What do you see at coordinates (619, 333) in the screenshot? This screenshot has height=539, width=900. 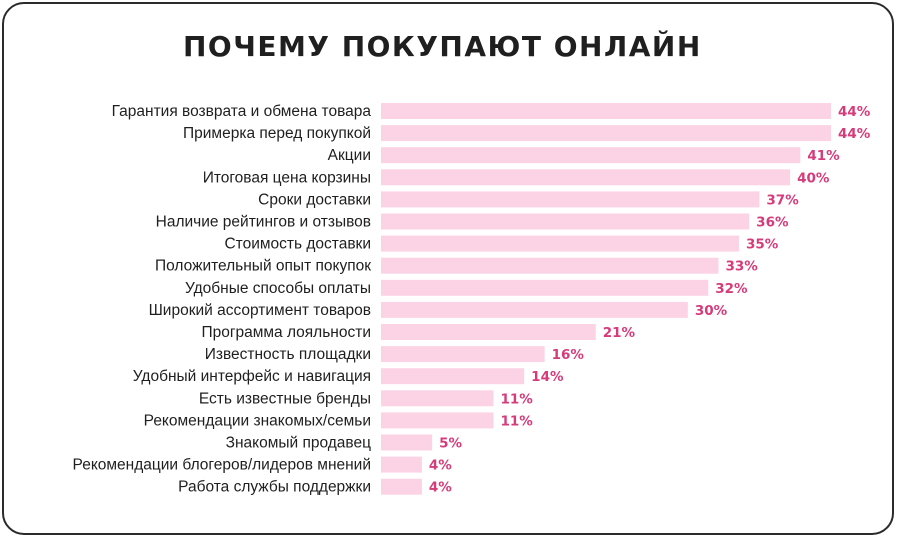 I see `value-label: 21%` at bounding box center [619, 333].